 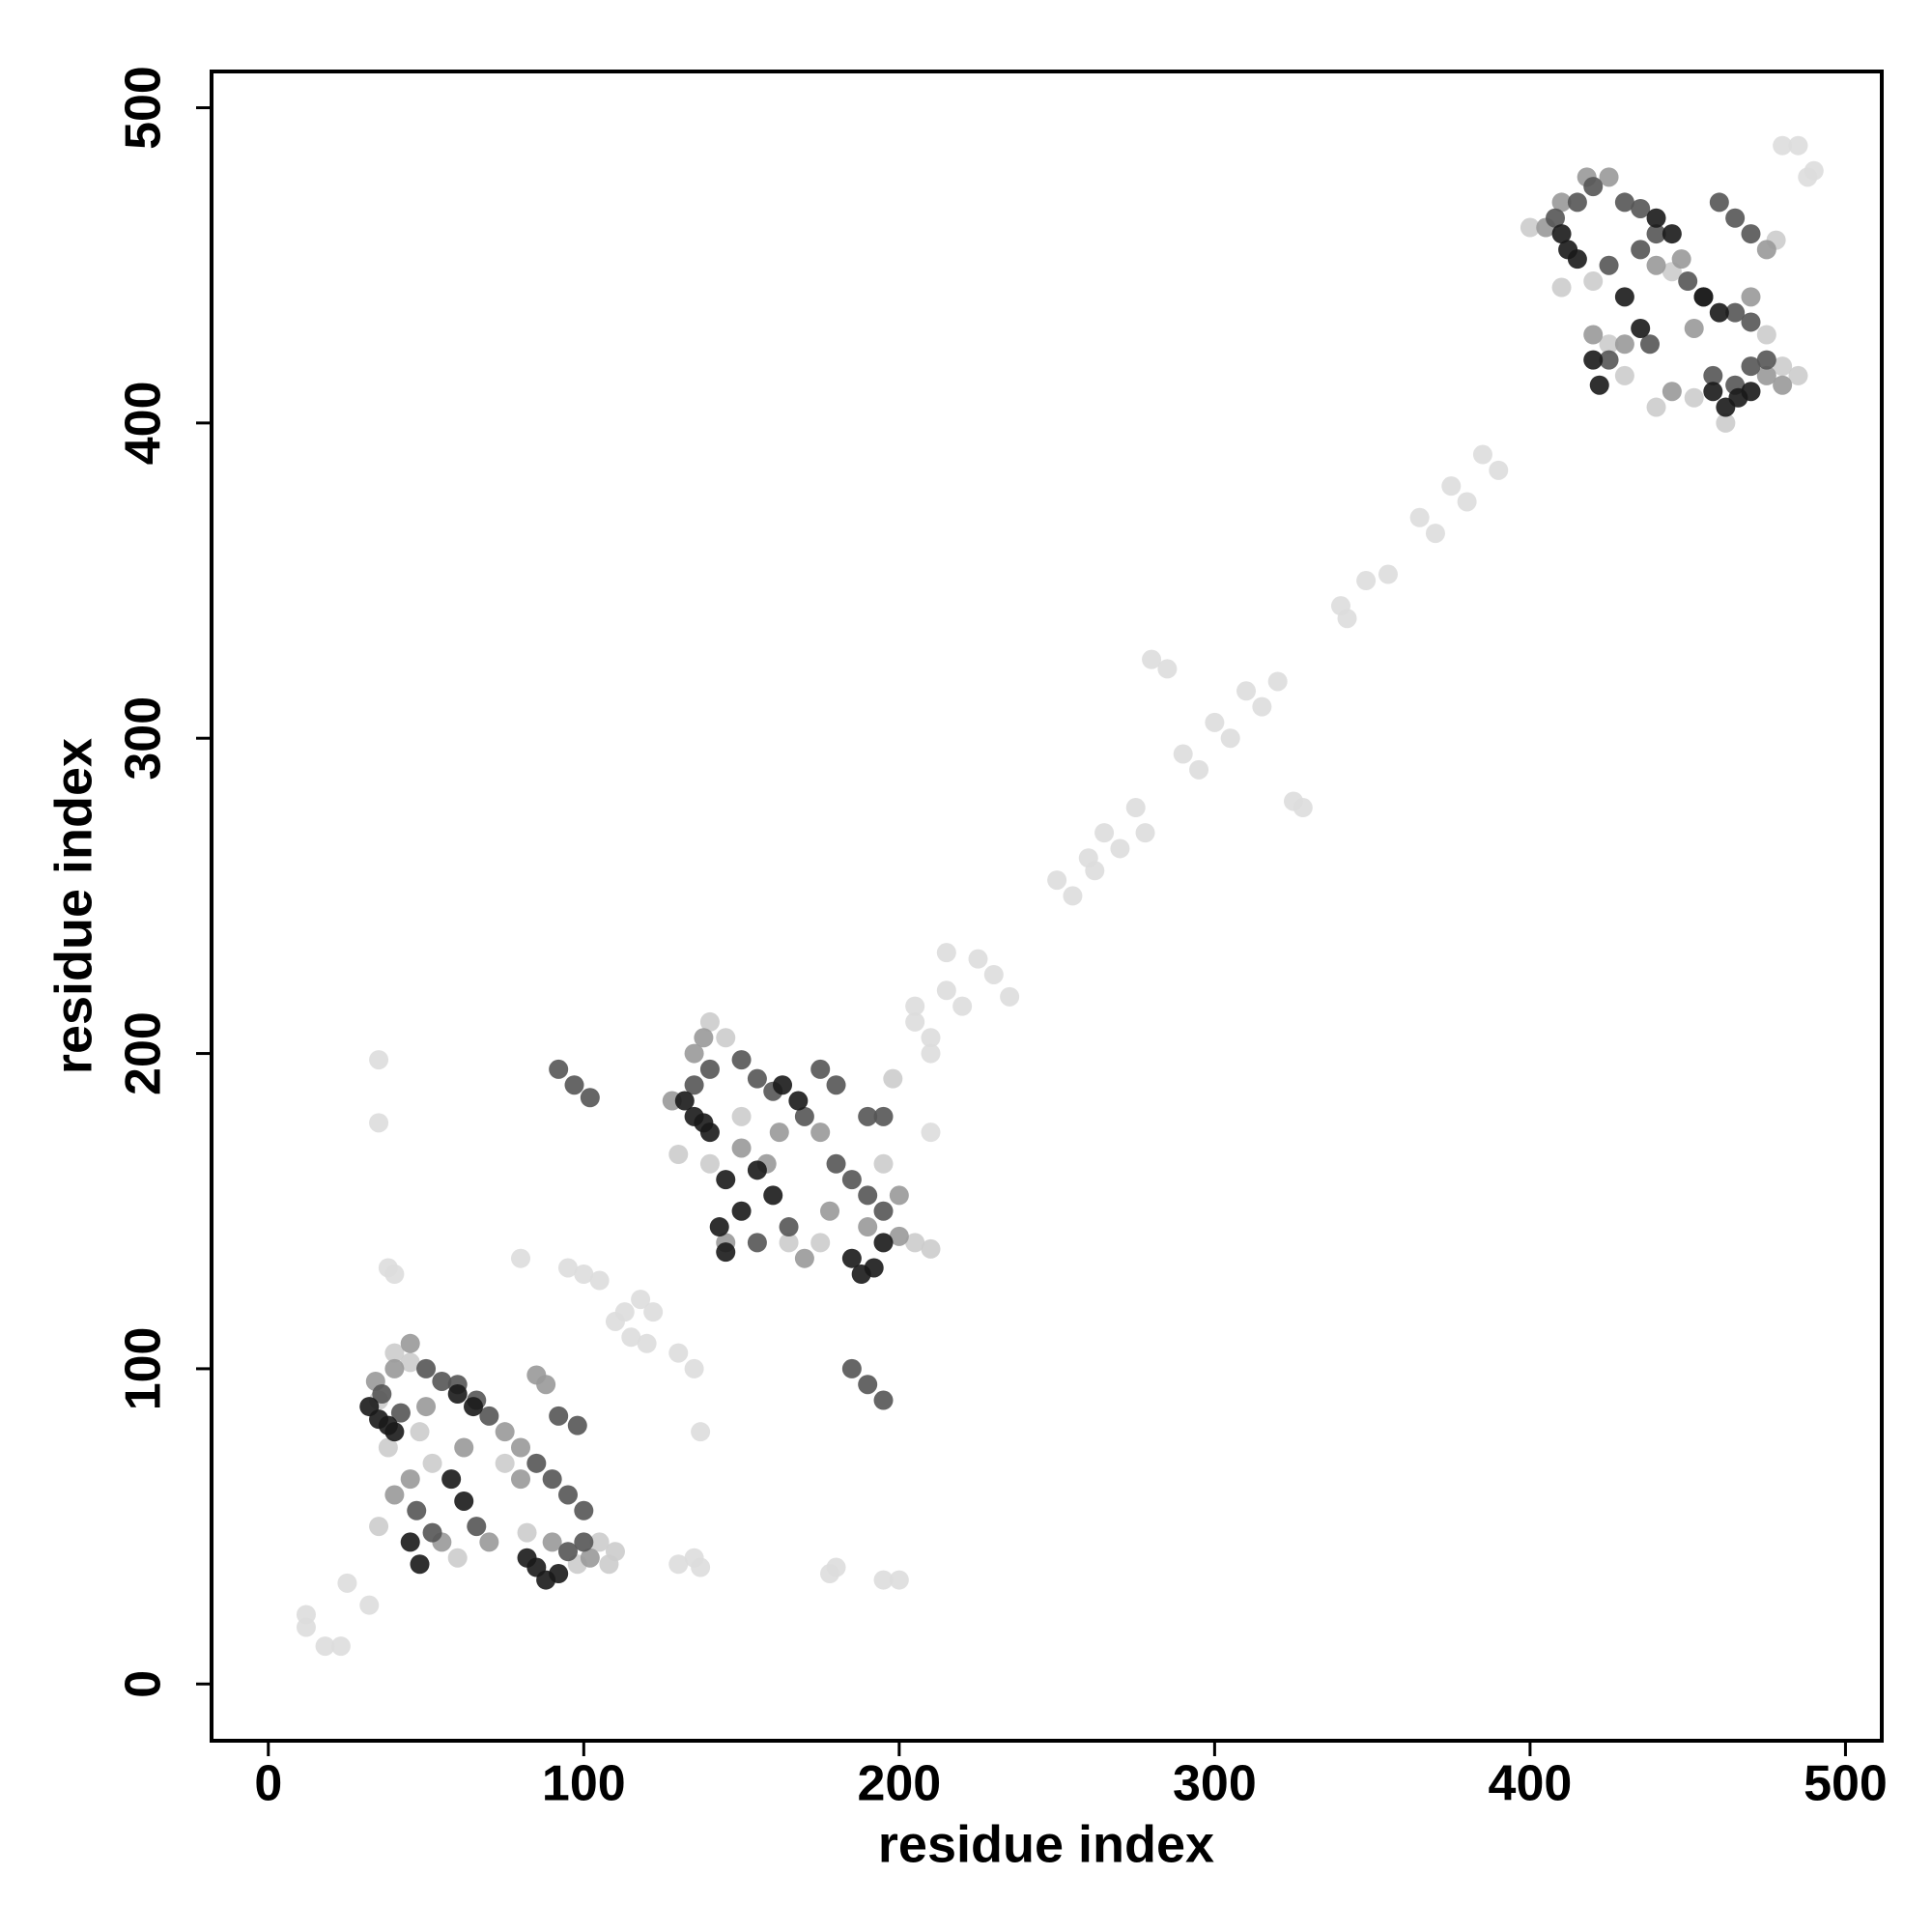 I want to click on x-tick-label: 500, so click(x=1846, y=1784).